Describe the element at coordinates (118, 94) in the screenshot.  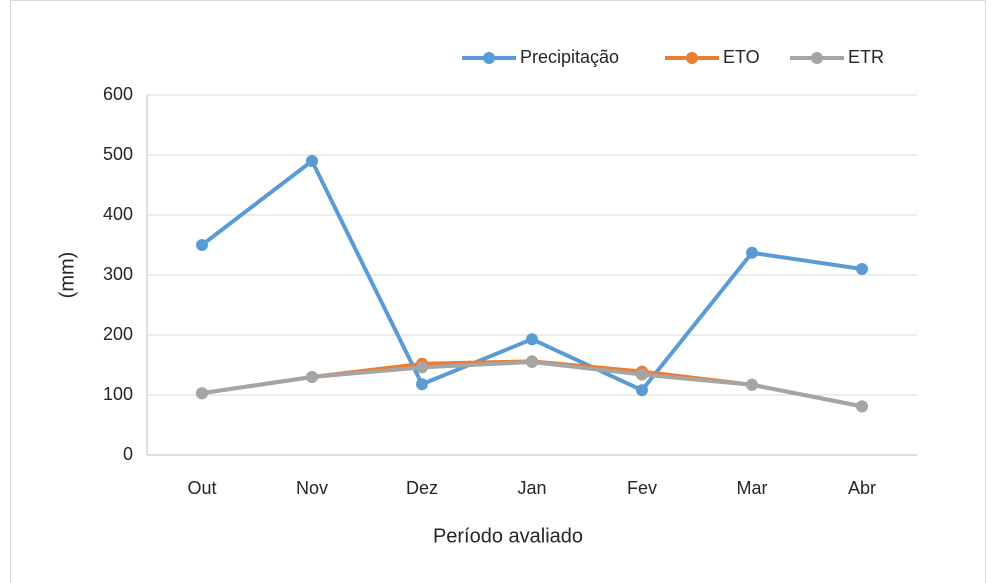
I see `y-tick-label: 600` at that location.